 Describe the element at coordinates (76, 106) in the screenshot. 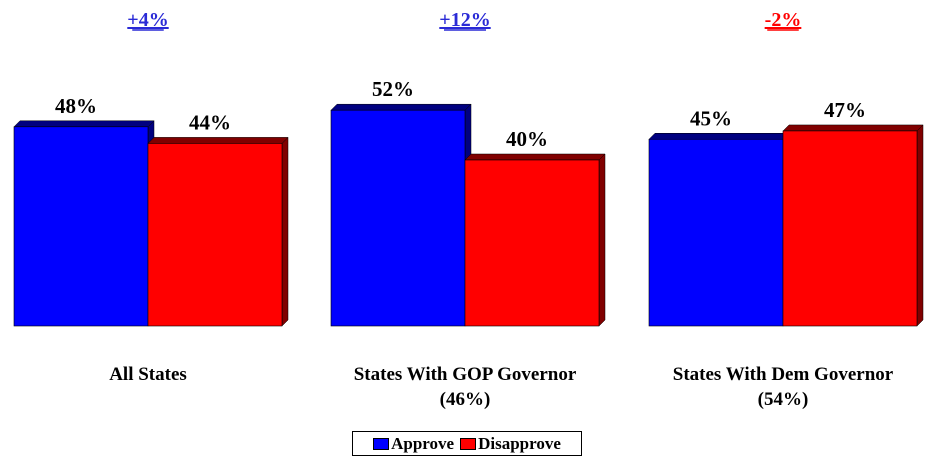

I see `value-label-approve-1: 48%` at that location.